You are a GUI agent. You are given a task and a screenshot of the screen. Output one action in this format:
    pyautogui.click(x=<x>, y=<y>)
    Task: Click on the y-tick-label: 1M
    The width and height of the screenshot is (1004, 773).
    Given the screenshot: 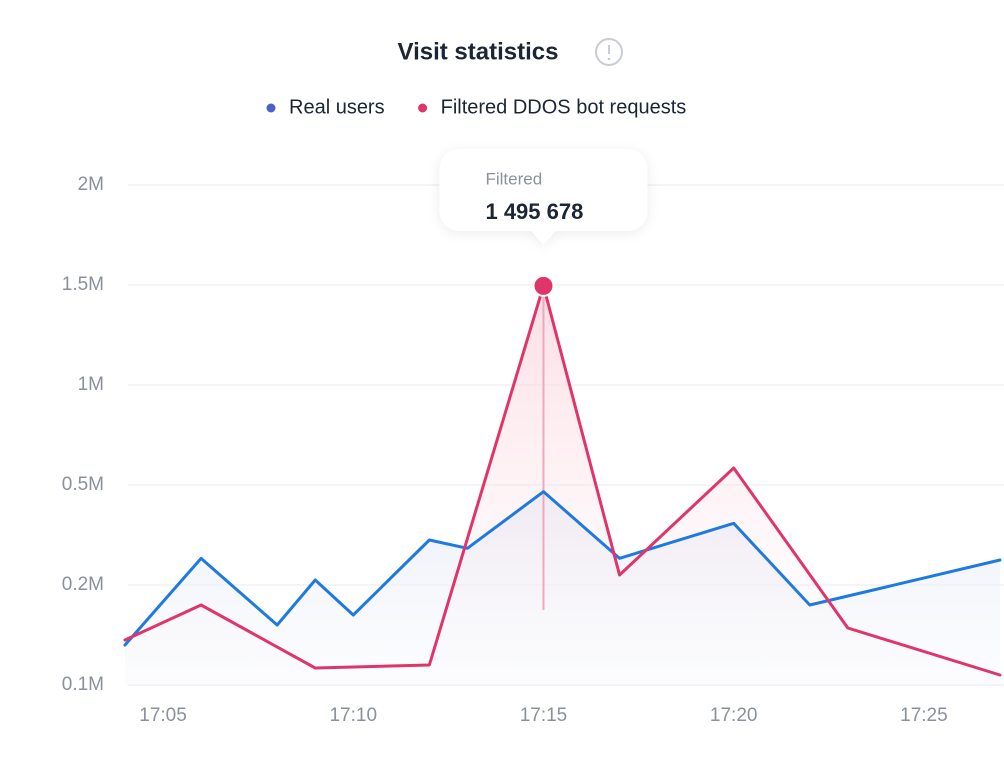 What is the action you would take?
    pyautogui.click(x=91, y=384)
    